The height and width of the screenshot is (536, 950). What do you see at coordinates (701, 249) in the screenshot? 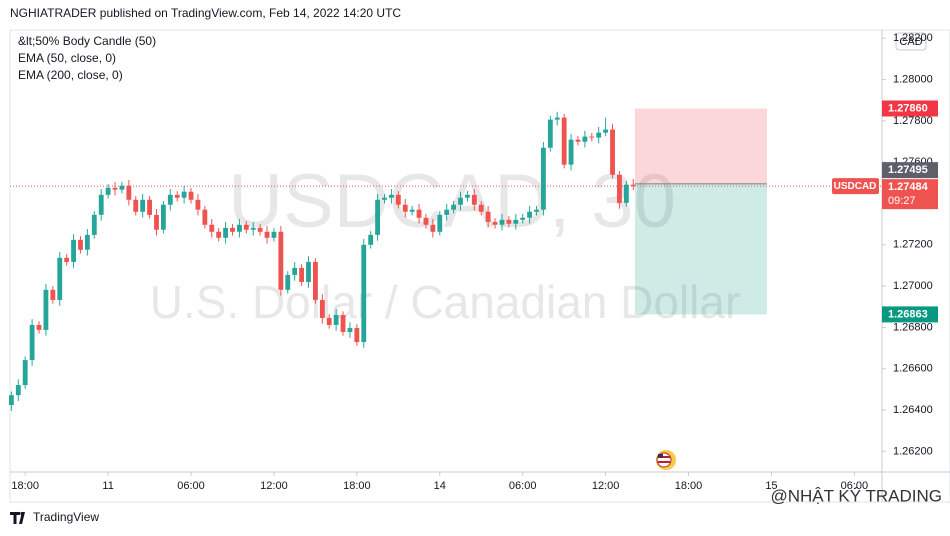
I see `target-zone` at bounding box center [701, 249].